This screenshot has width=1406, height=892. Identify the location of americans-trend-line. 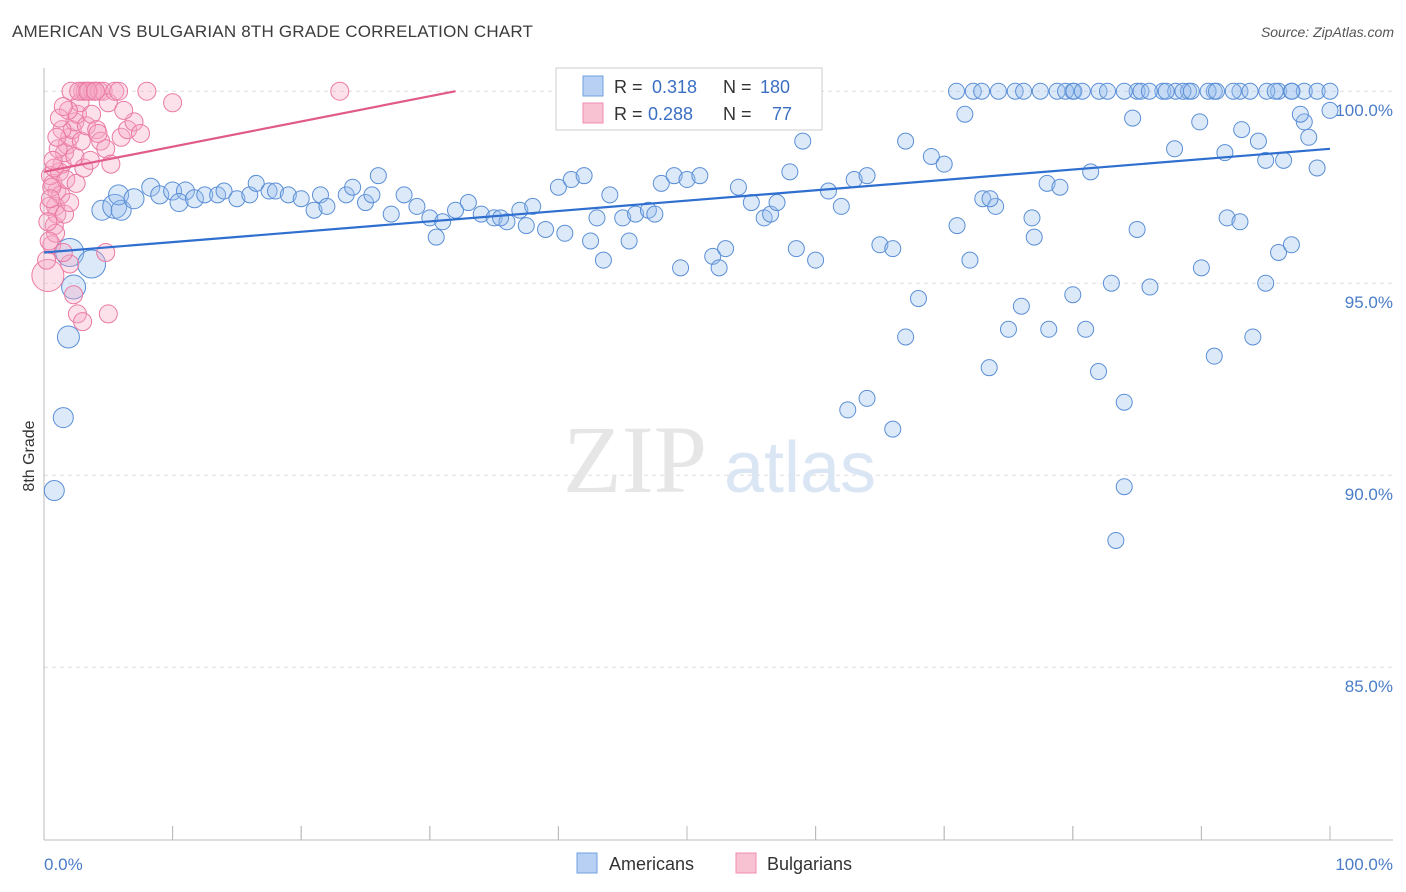
(687, 200).